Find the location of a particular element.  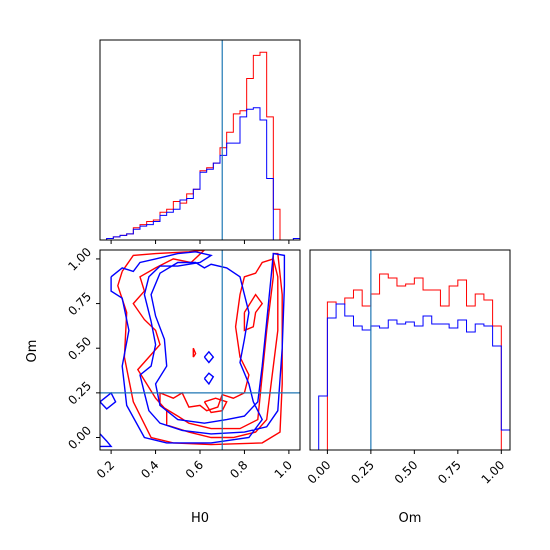

y-axis-label-om: Om is located at coordinates (32, 351).